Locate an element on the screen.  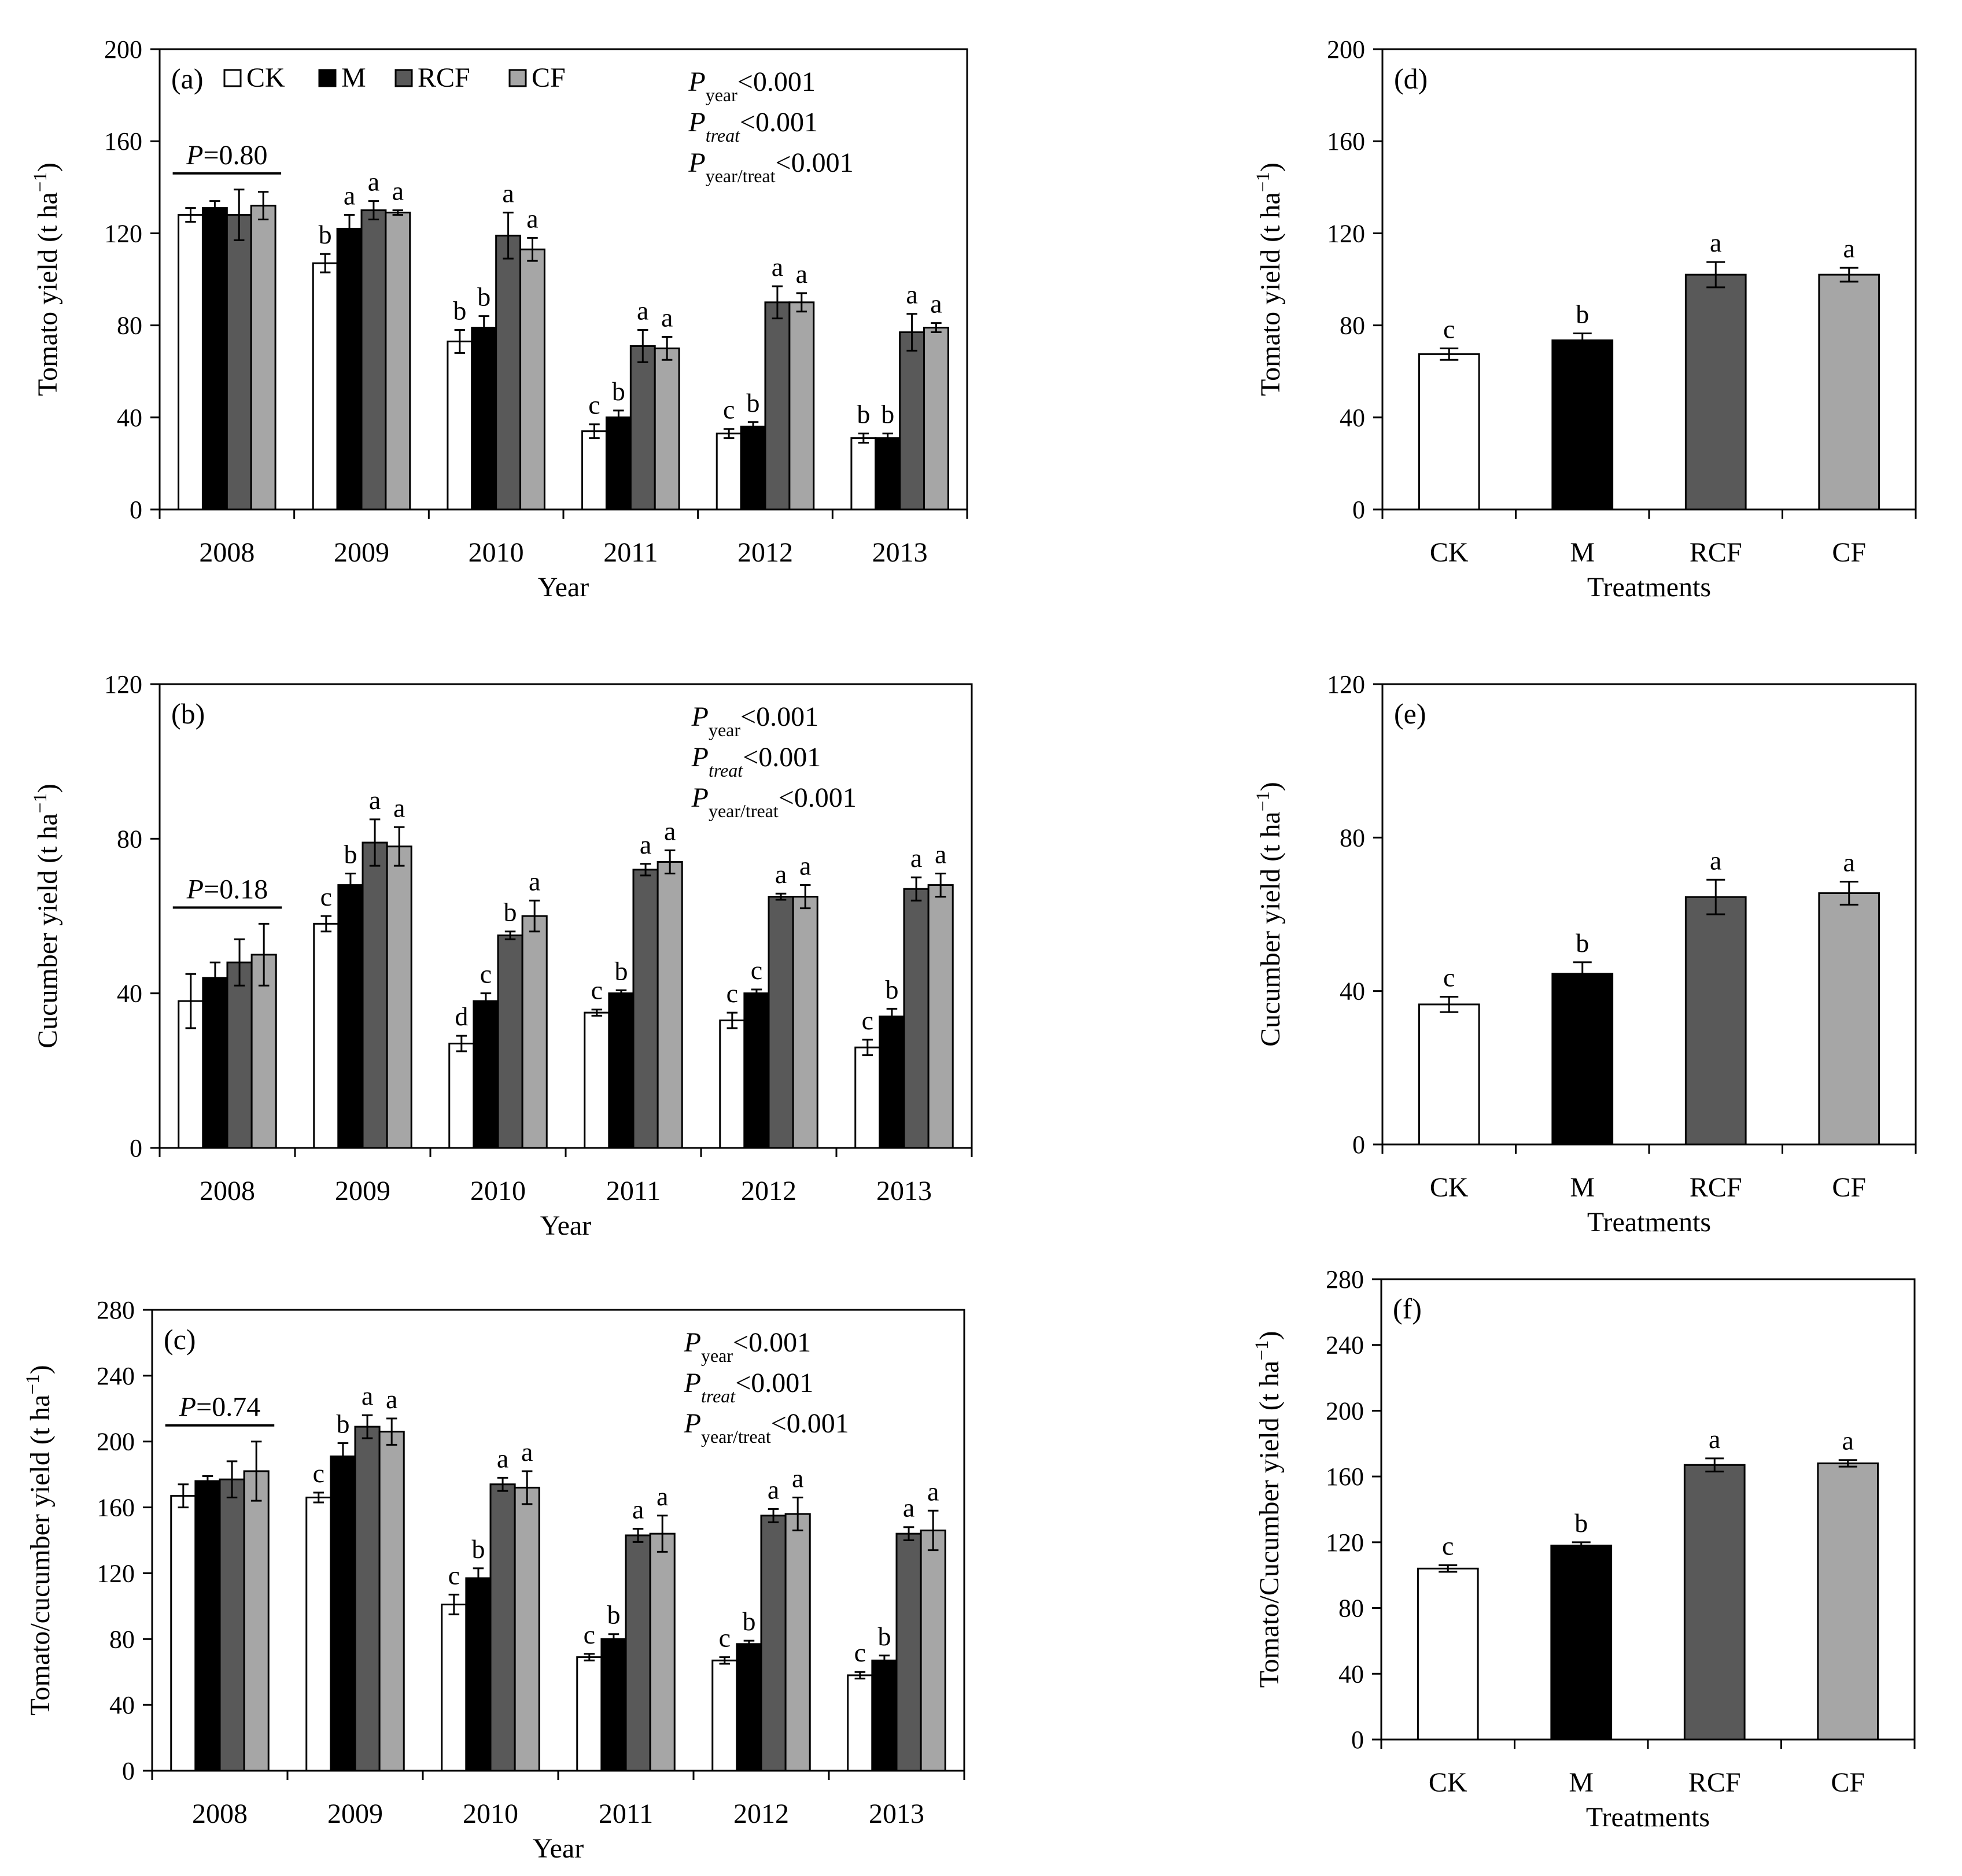
bar-b-M-2012 is located at coordinates (756, 1070).